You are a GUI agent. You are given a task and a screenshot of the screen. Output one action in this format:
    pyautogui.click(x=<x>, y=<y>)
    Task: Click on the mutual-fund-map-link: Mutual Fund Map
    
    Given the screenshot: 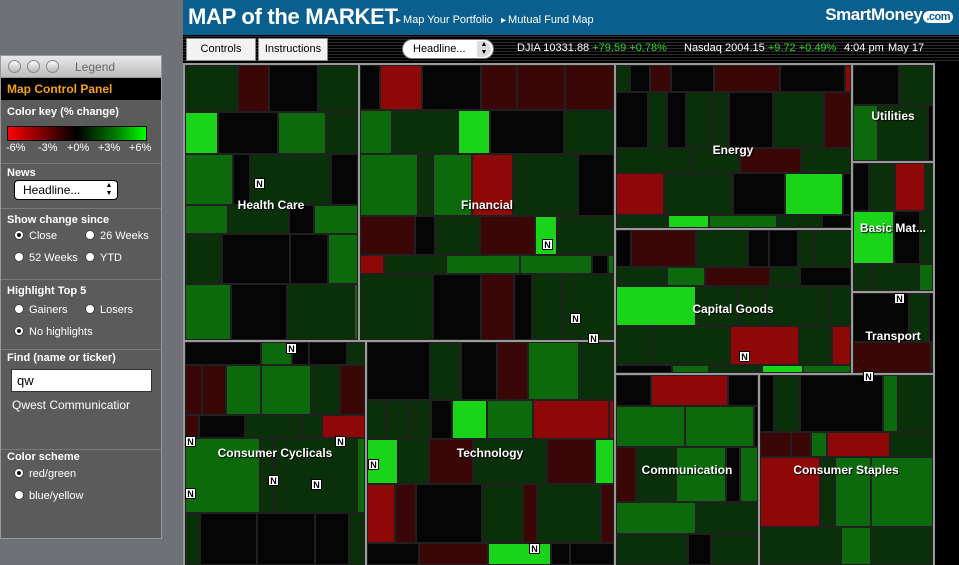 What is the action you would take?
    pyautogui.click(x=547, y=20)
    